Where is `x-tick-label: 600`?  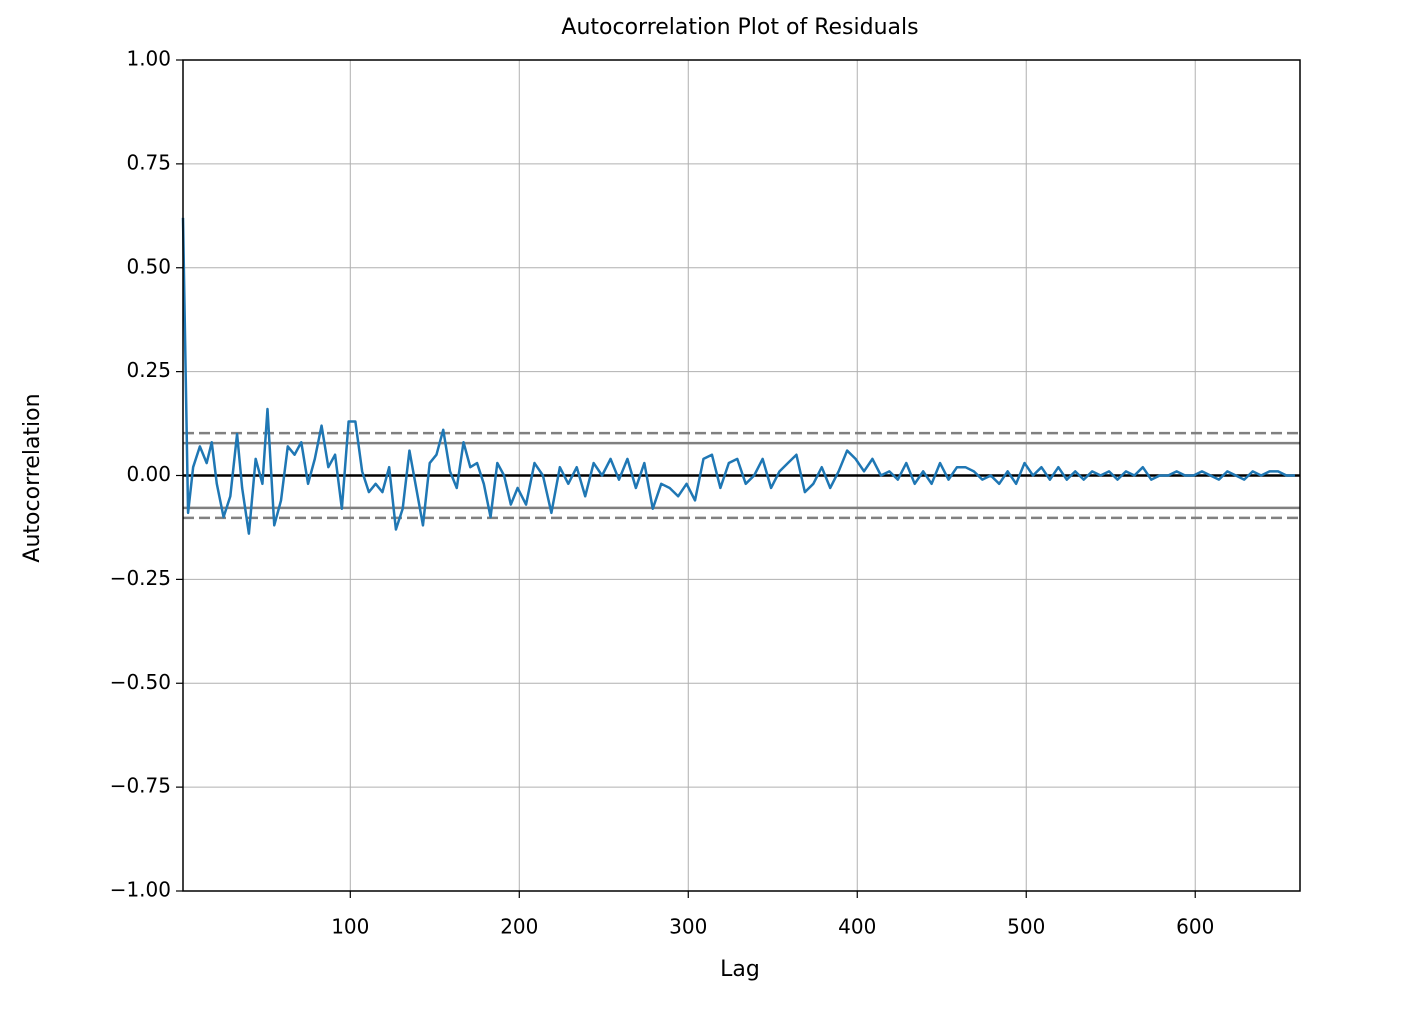
x-tick-label: 600 is located at coordinates (1195, 927).